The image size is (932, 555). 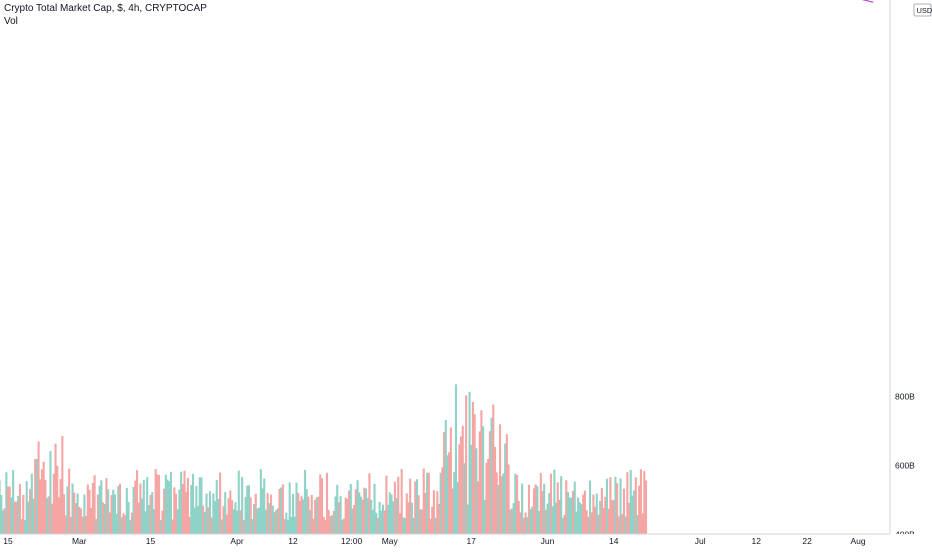 I want to click on time-axis: 15 Mar 15 Apr 12 12:00 May 17 Jun 14 Jul 12 22 Aug, so click(x=466, y=542).